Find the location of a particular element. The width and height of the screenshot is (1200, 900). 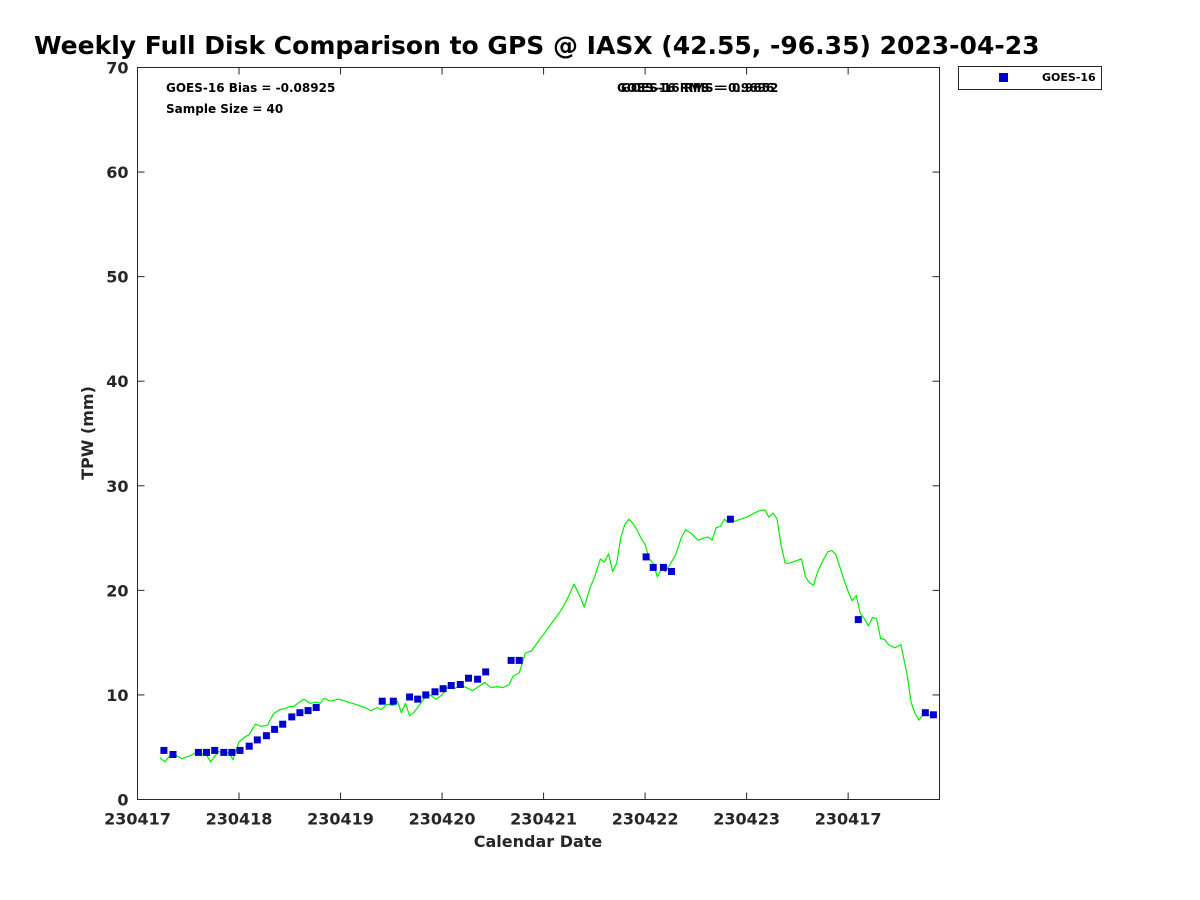

x-tick-label: 230423 is located at coordinates (746, 819).